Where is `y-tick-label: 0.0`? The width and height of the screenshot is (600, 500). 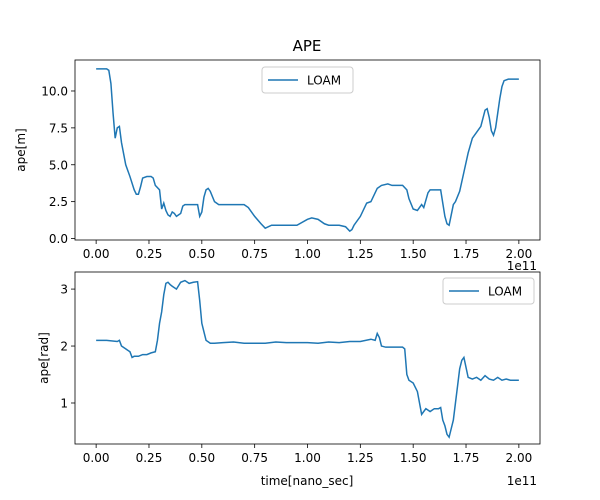
y-tick-label: 0.0 is located at coordinates (58, 239).